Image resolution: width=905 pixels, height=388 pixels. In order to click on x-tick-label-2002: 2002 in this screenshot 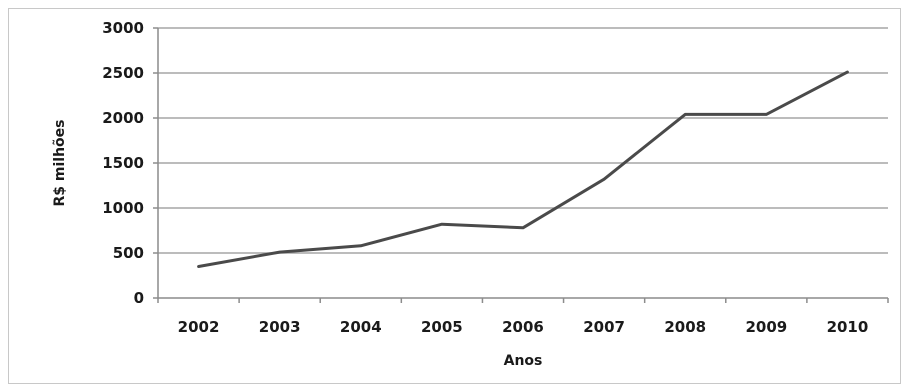, I will do `click(199, 327)`.